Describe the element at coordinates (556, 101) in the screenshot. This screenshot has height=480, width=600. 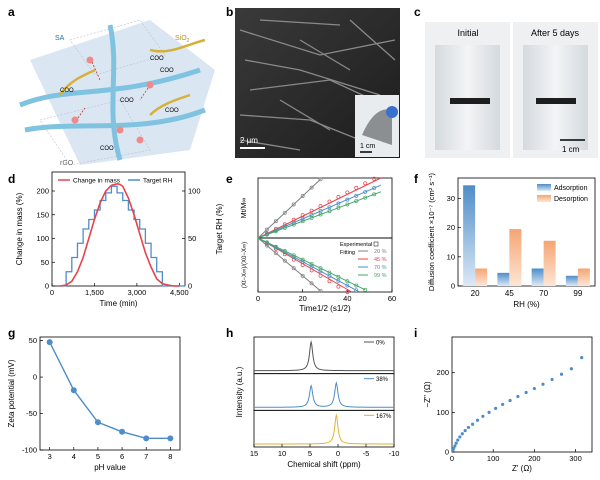
I see `film-after` at that location.